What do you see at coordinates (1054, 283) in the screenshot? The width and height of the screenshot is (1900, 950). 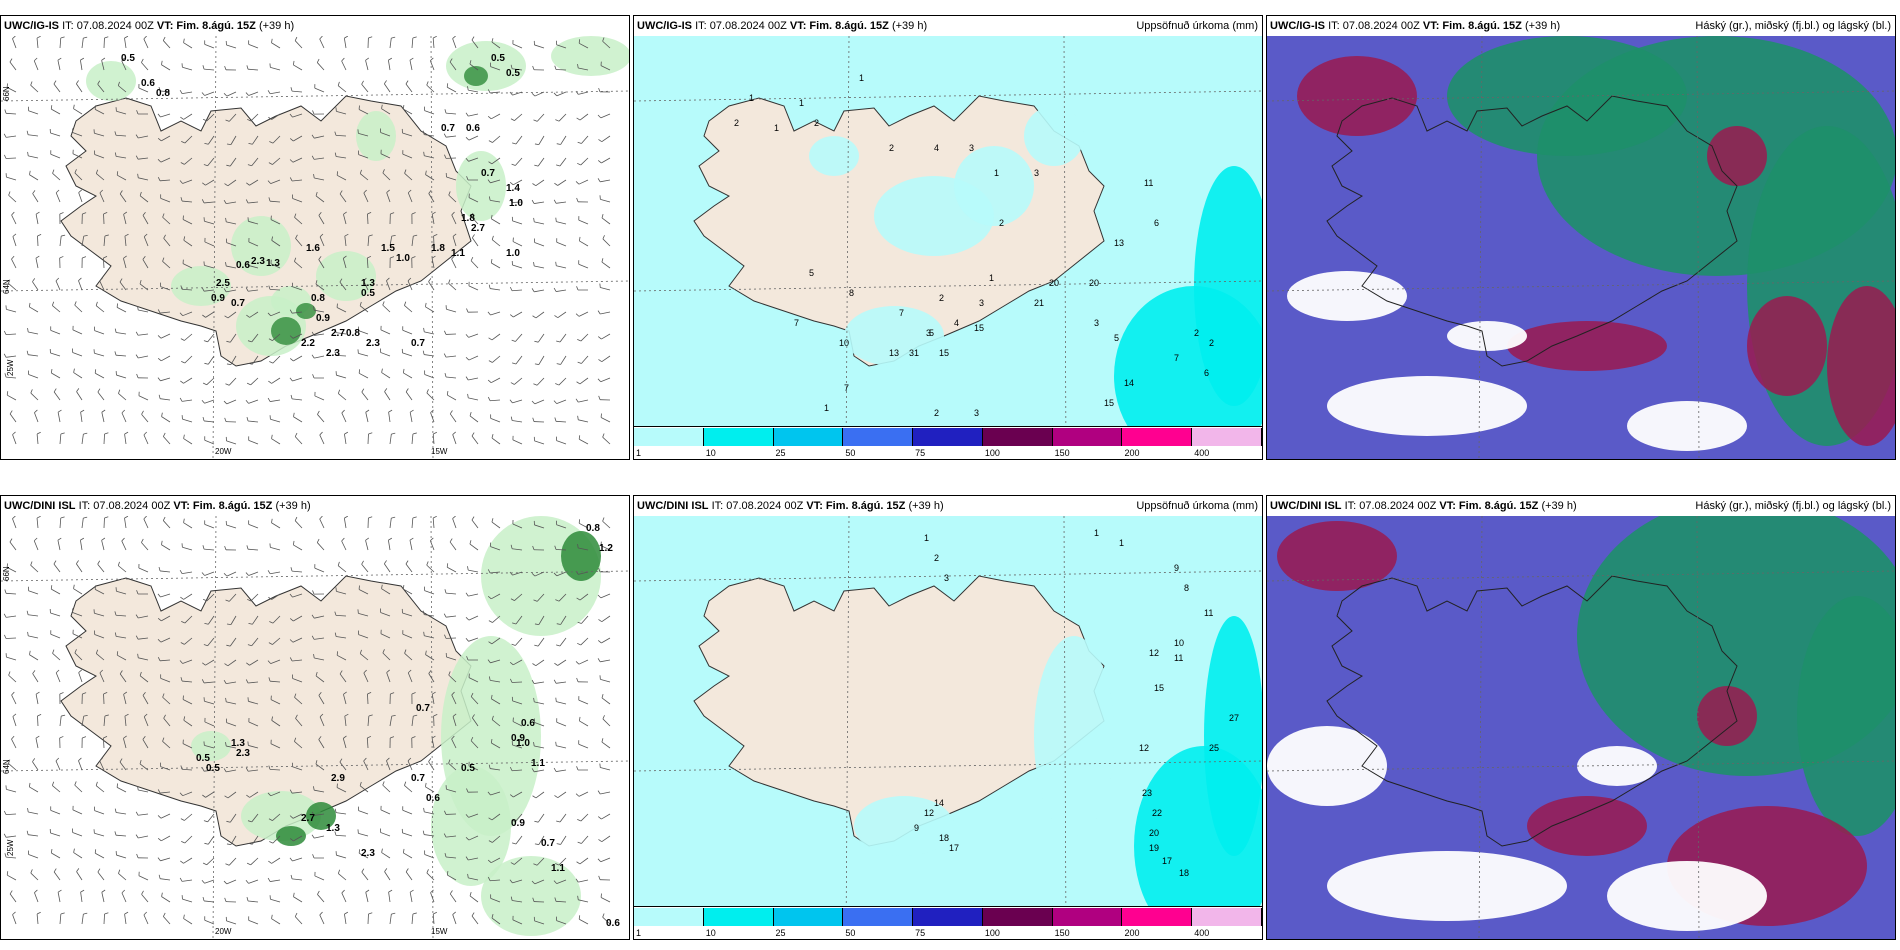 I see `value-label: 20` at bounding box center [1054, 283].